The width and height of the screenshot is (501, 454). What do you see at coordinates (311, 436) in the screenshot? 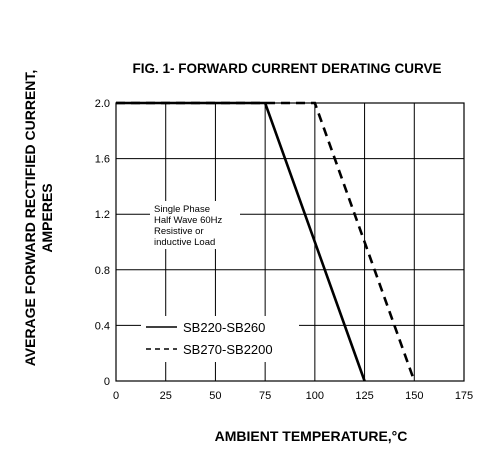
I see `x-axis-label: AMBIENT TEMPERATURE,°C` at bounding box center [311, 436].